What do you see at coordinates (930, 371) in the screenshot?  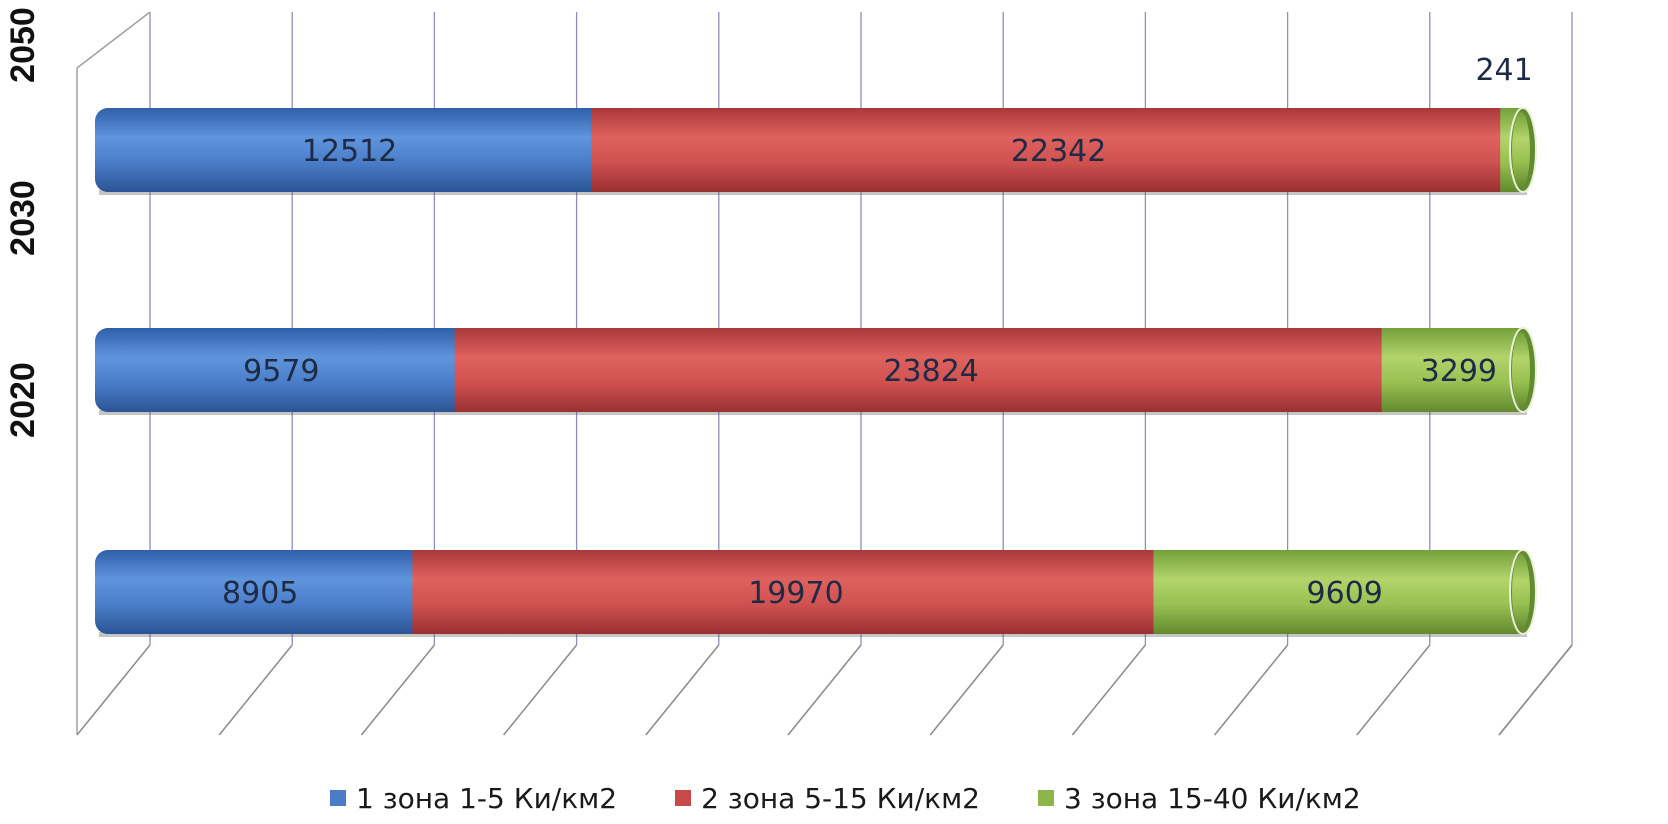 I see `data-label: 23824` at bounding box center [930, 371].